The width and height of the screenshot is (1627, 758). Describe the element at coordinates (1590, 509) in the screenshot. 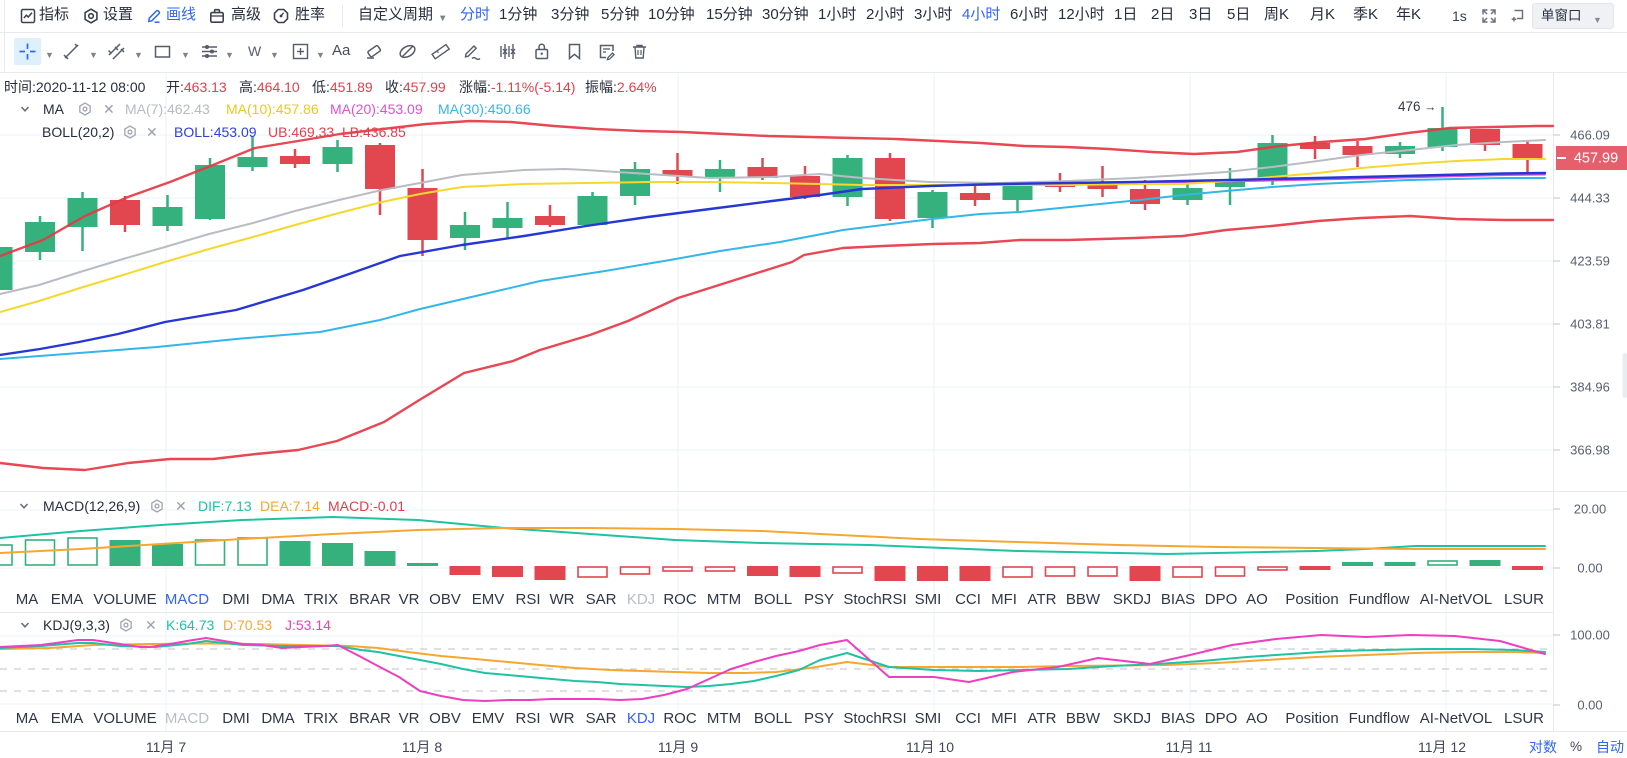

I see `svg-text: 20.00` at that location.